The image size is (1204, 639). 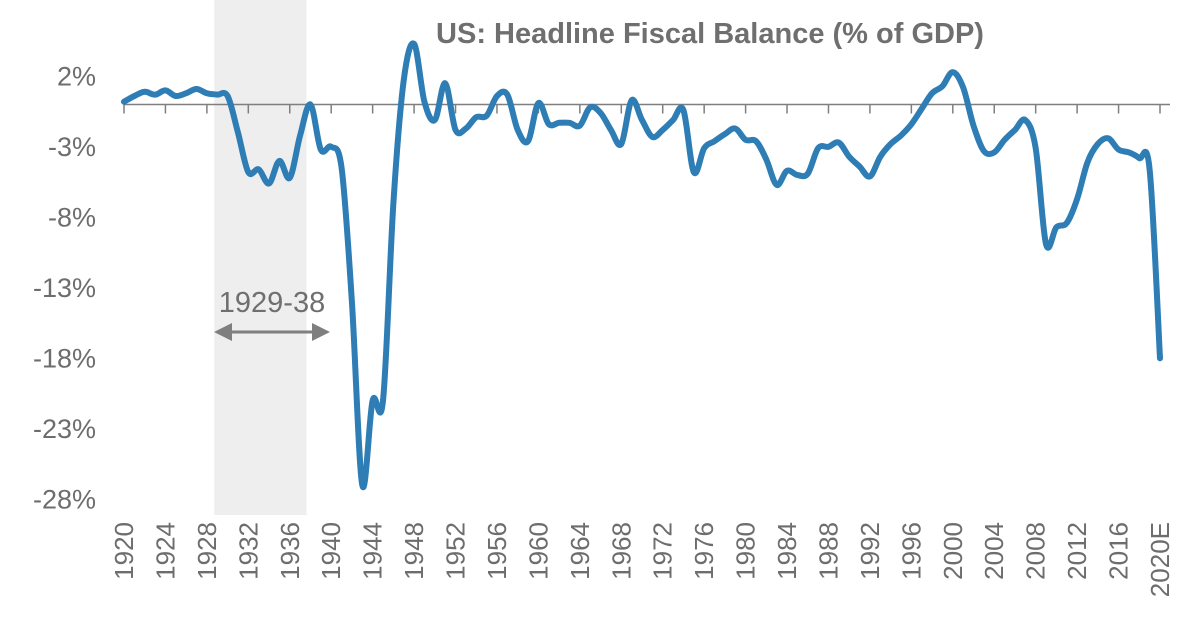 What do you see at coordinates (1077, 551) in the screenshot?
I see `x-tick-label: 2012` at bounding box center [1077, 551].